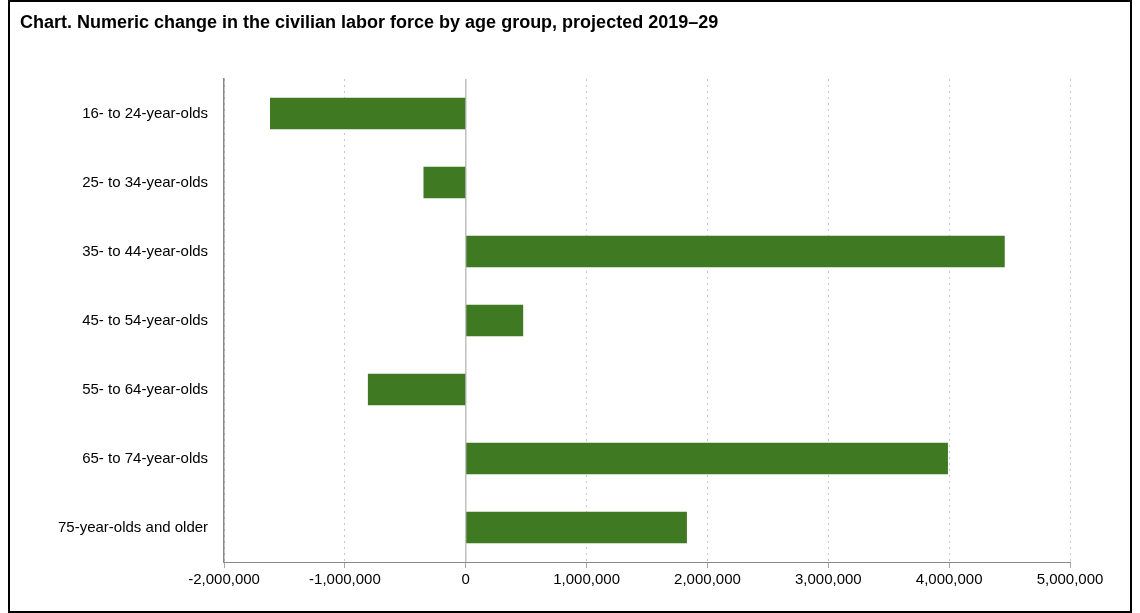  What do you see at coordinates (707, 579) in the screenshot?
I see `x-tick-label: 2,000,000` at bounding box center [707, 579].